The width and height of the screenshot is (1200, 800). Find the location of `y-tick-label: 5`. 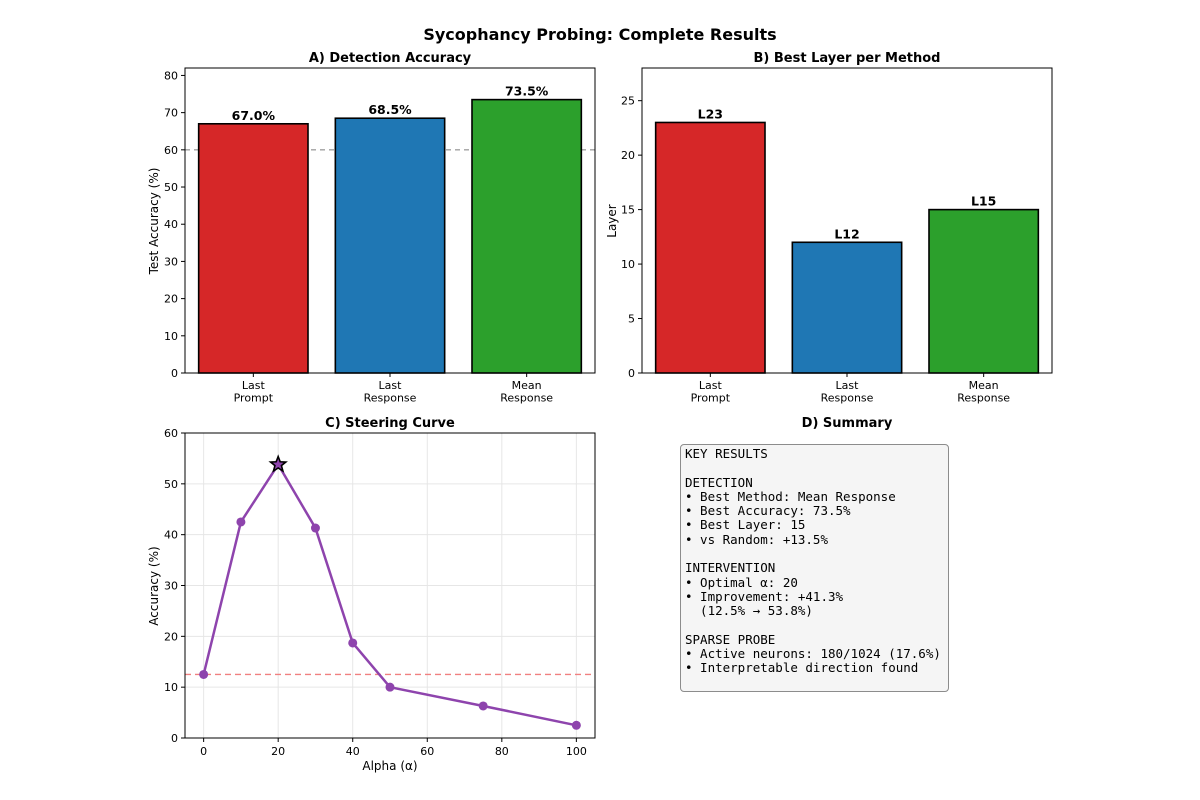

y-tick-label: 5 is located at coordinates (631, 319).